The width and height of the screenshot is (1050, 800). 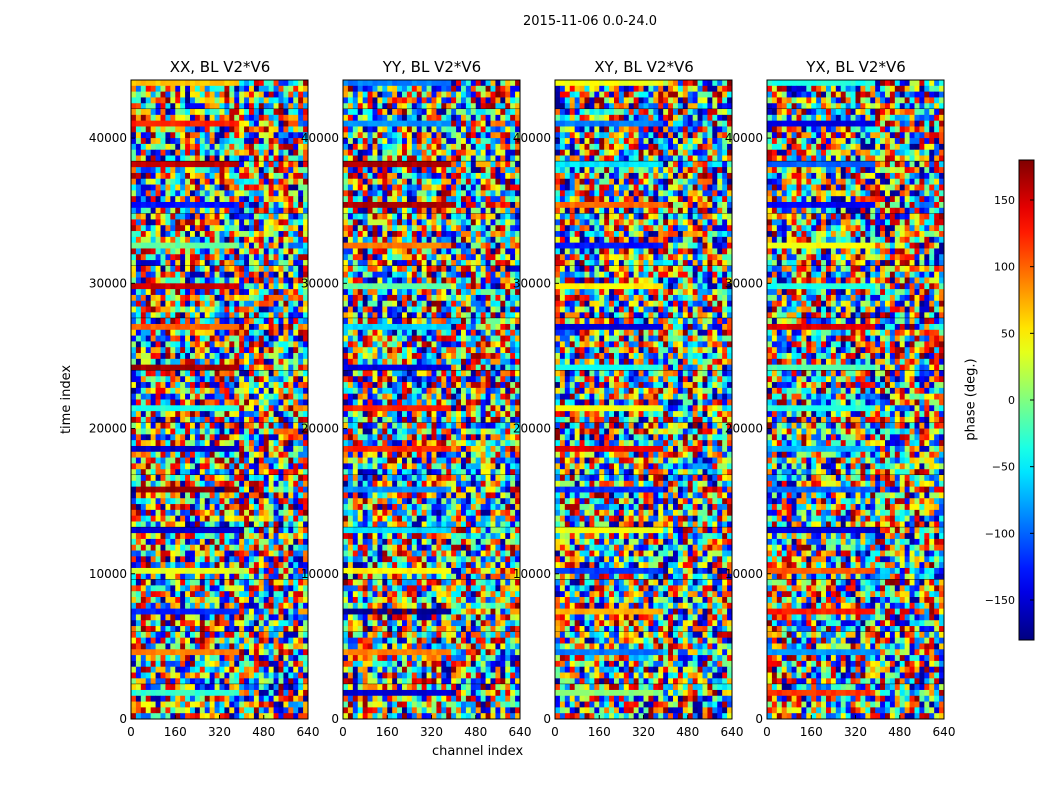 What do you see at coordinates (1004, 267) in the screenshot?
I see `colorbar-tick-label: 100` at bounding box center [1004, 267].